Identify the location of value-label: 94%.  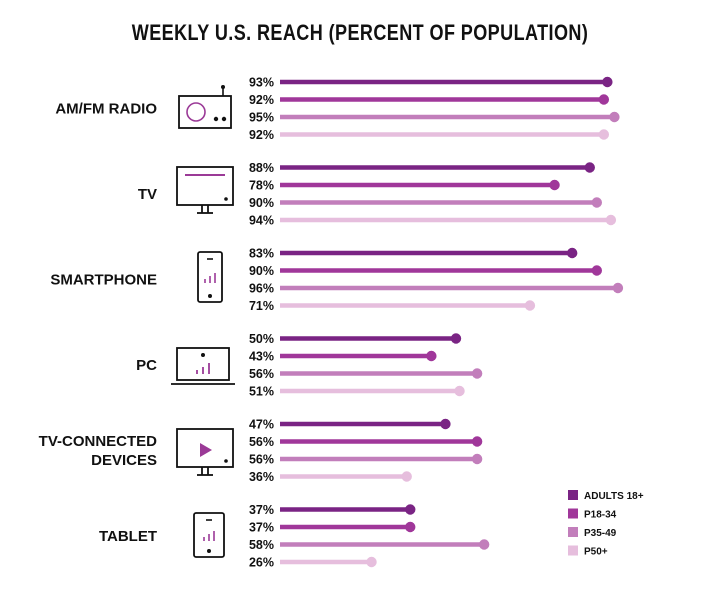
(261, 221).